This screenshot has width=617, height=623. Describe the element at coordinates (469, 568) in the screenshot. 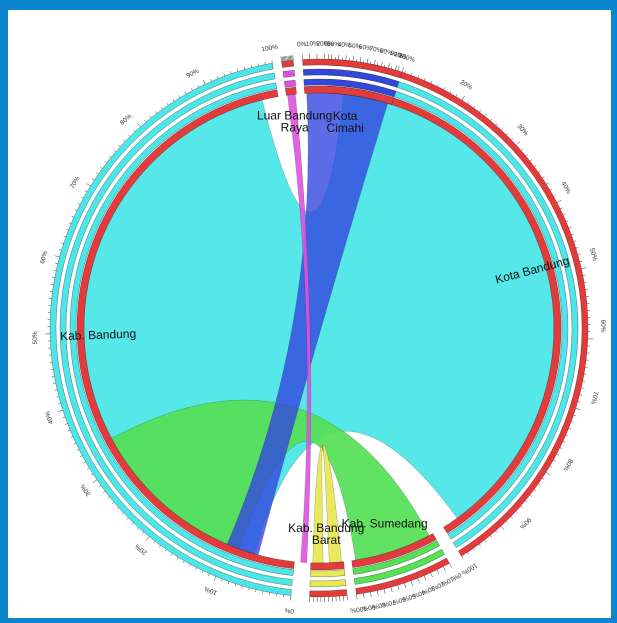

I see `tick-label-kota-bandung: 100%` at that location.